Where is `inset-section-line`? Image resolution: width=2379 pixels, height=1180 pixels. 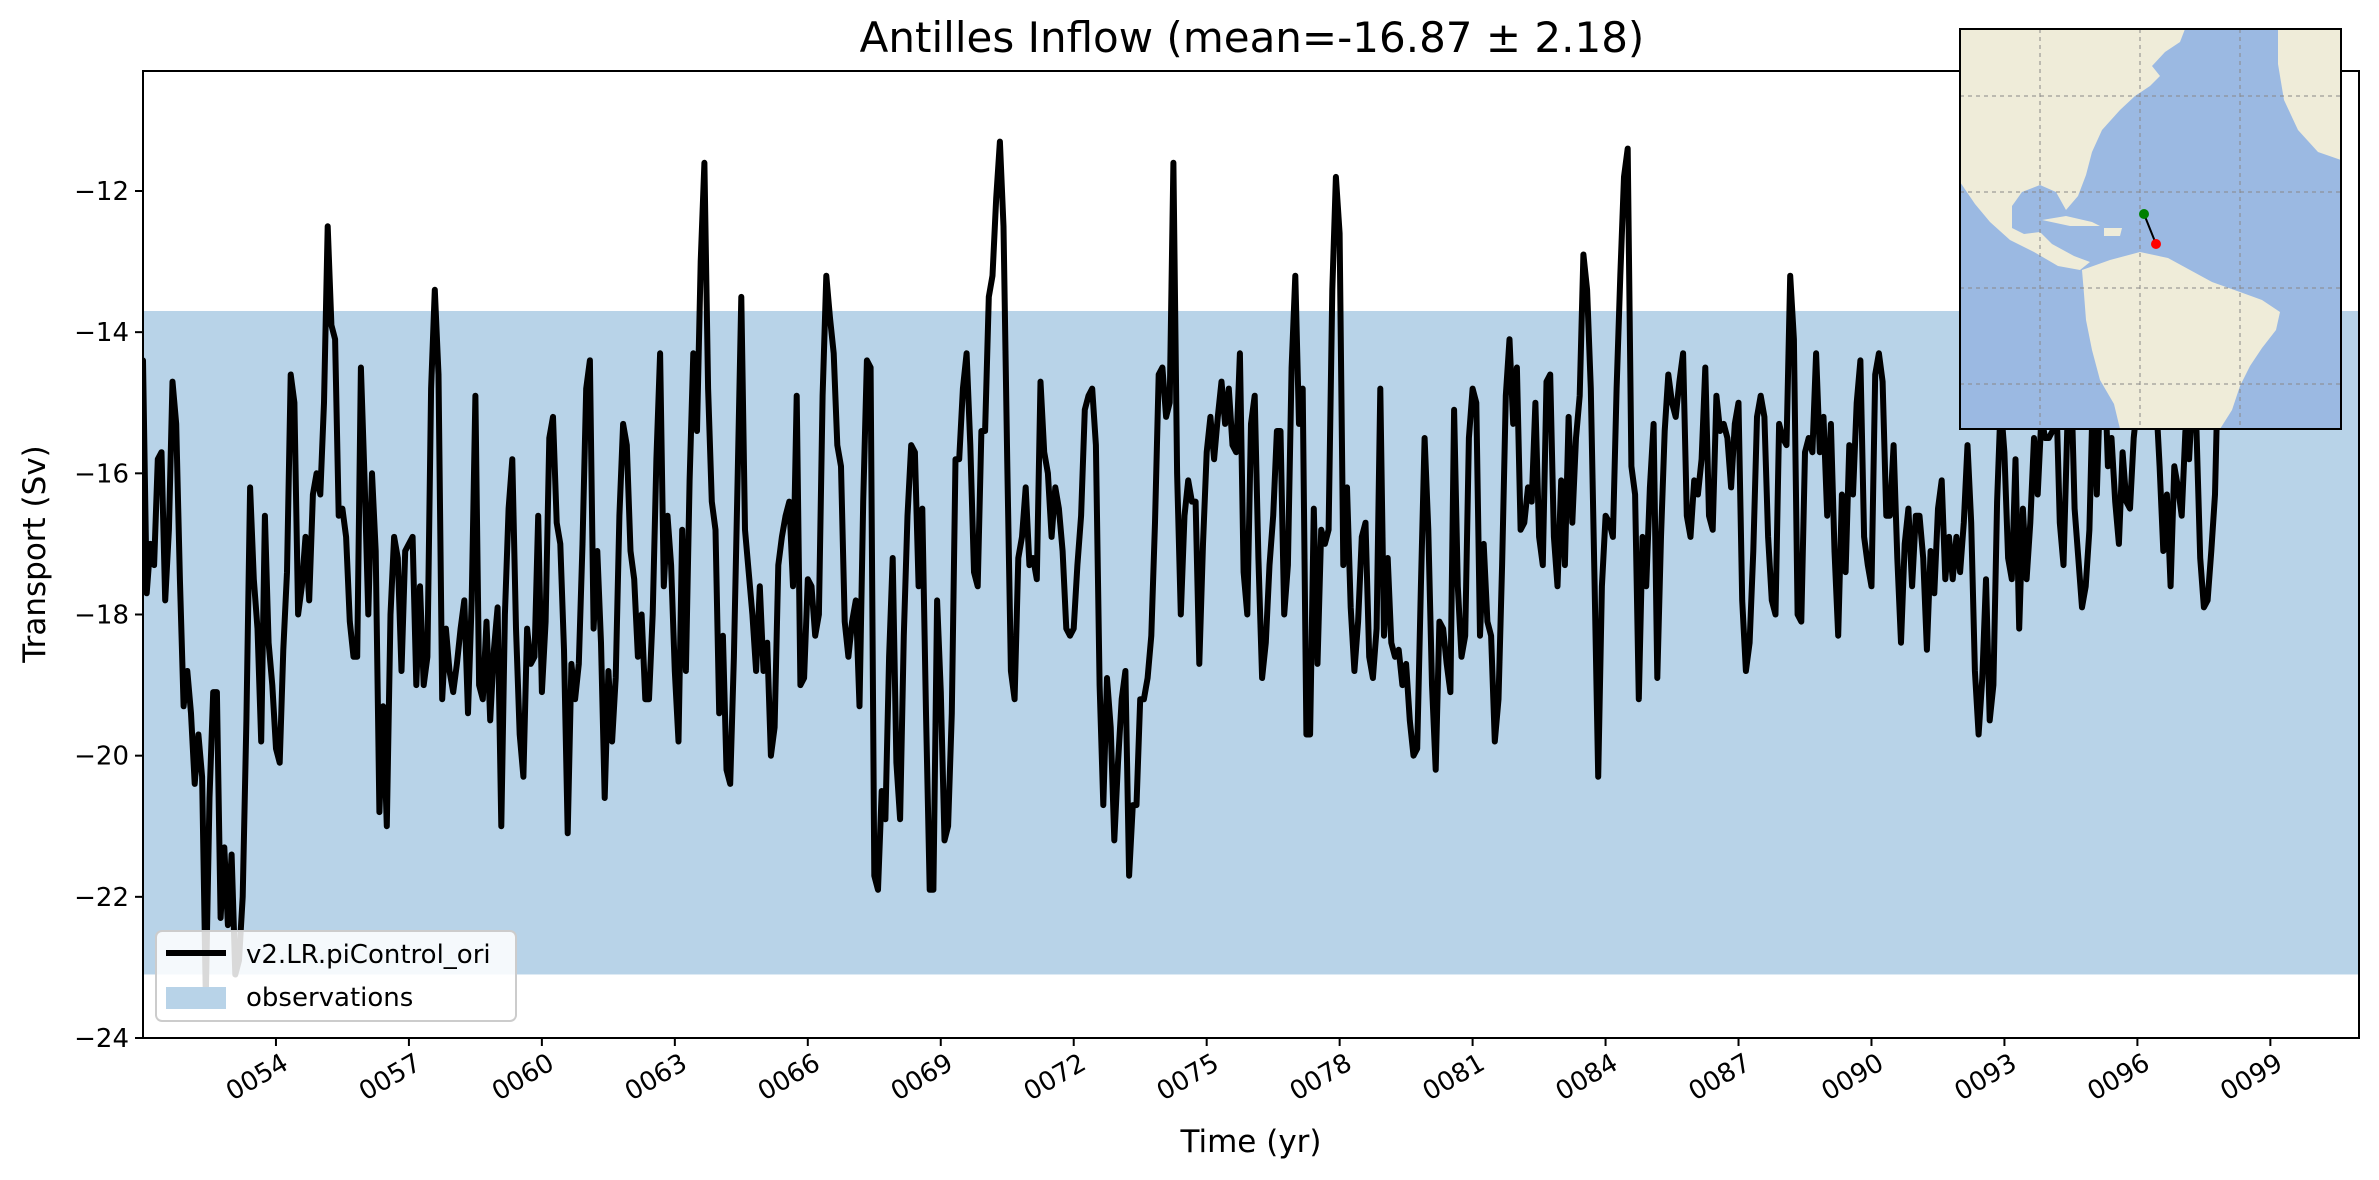
inset-section-line is located at coordinates (2150, 229).